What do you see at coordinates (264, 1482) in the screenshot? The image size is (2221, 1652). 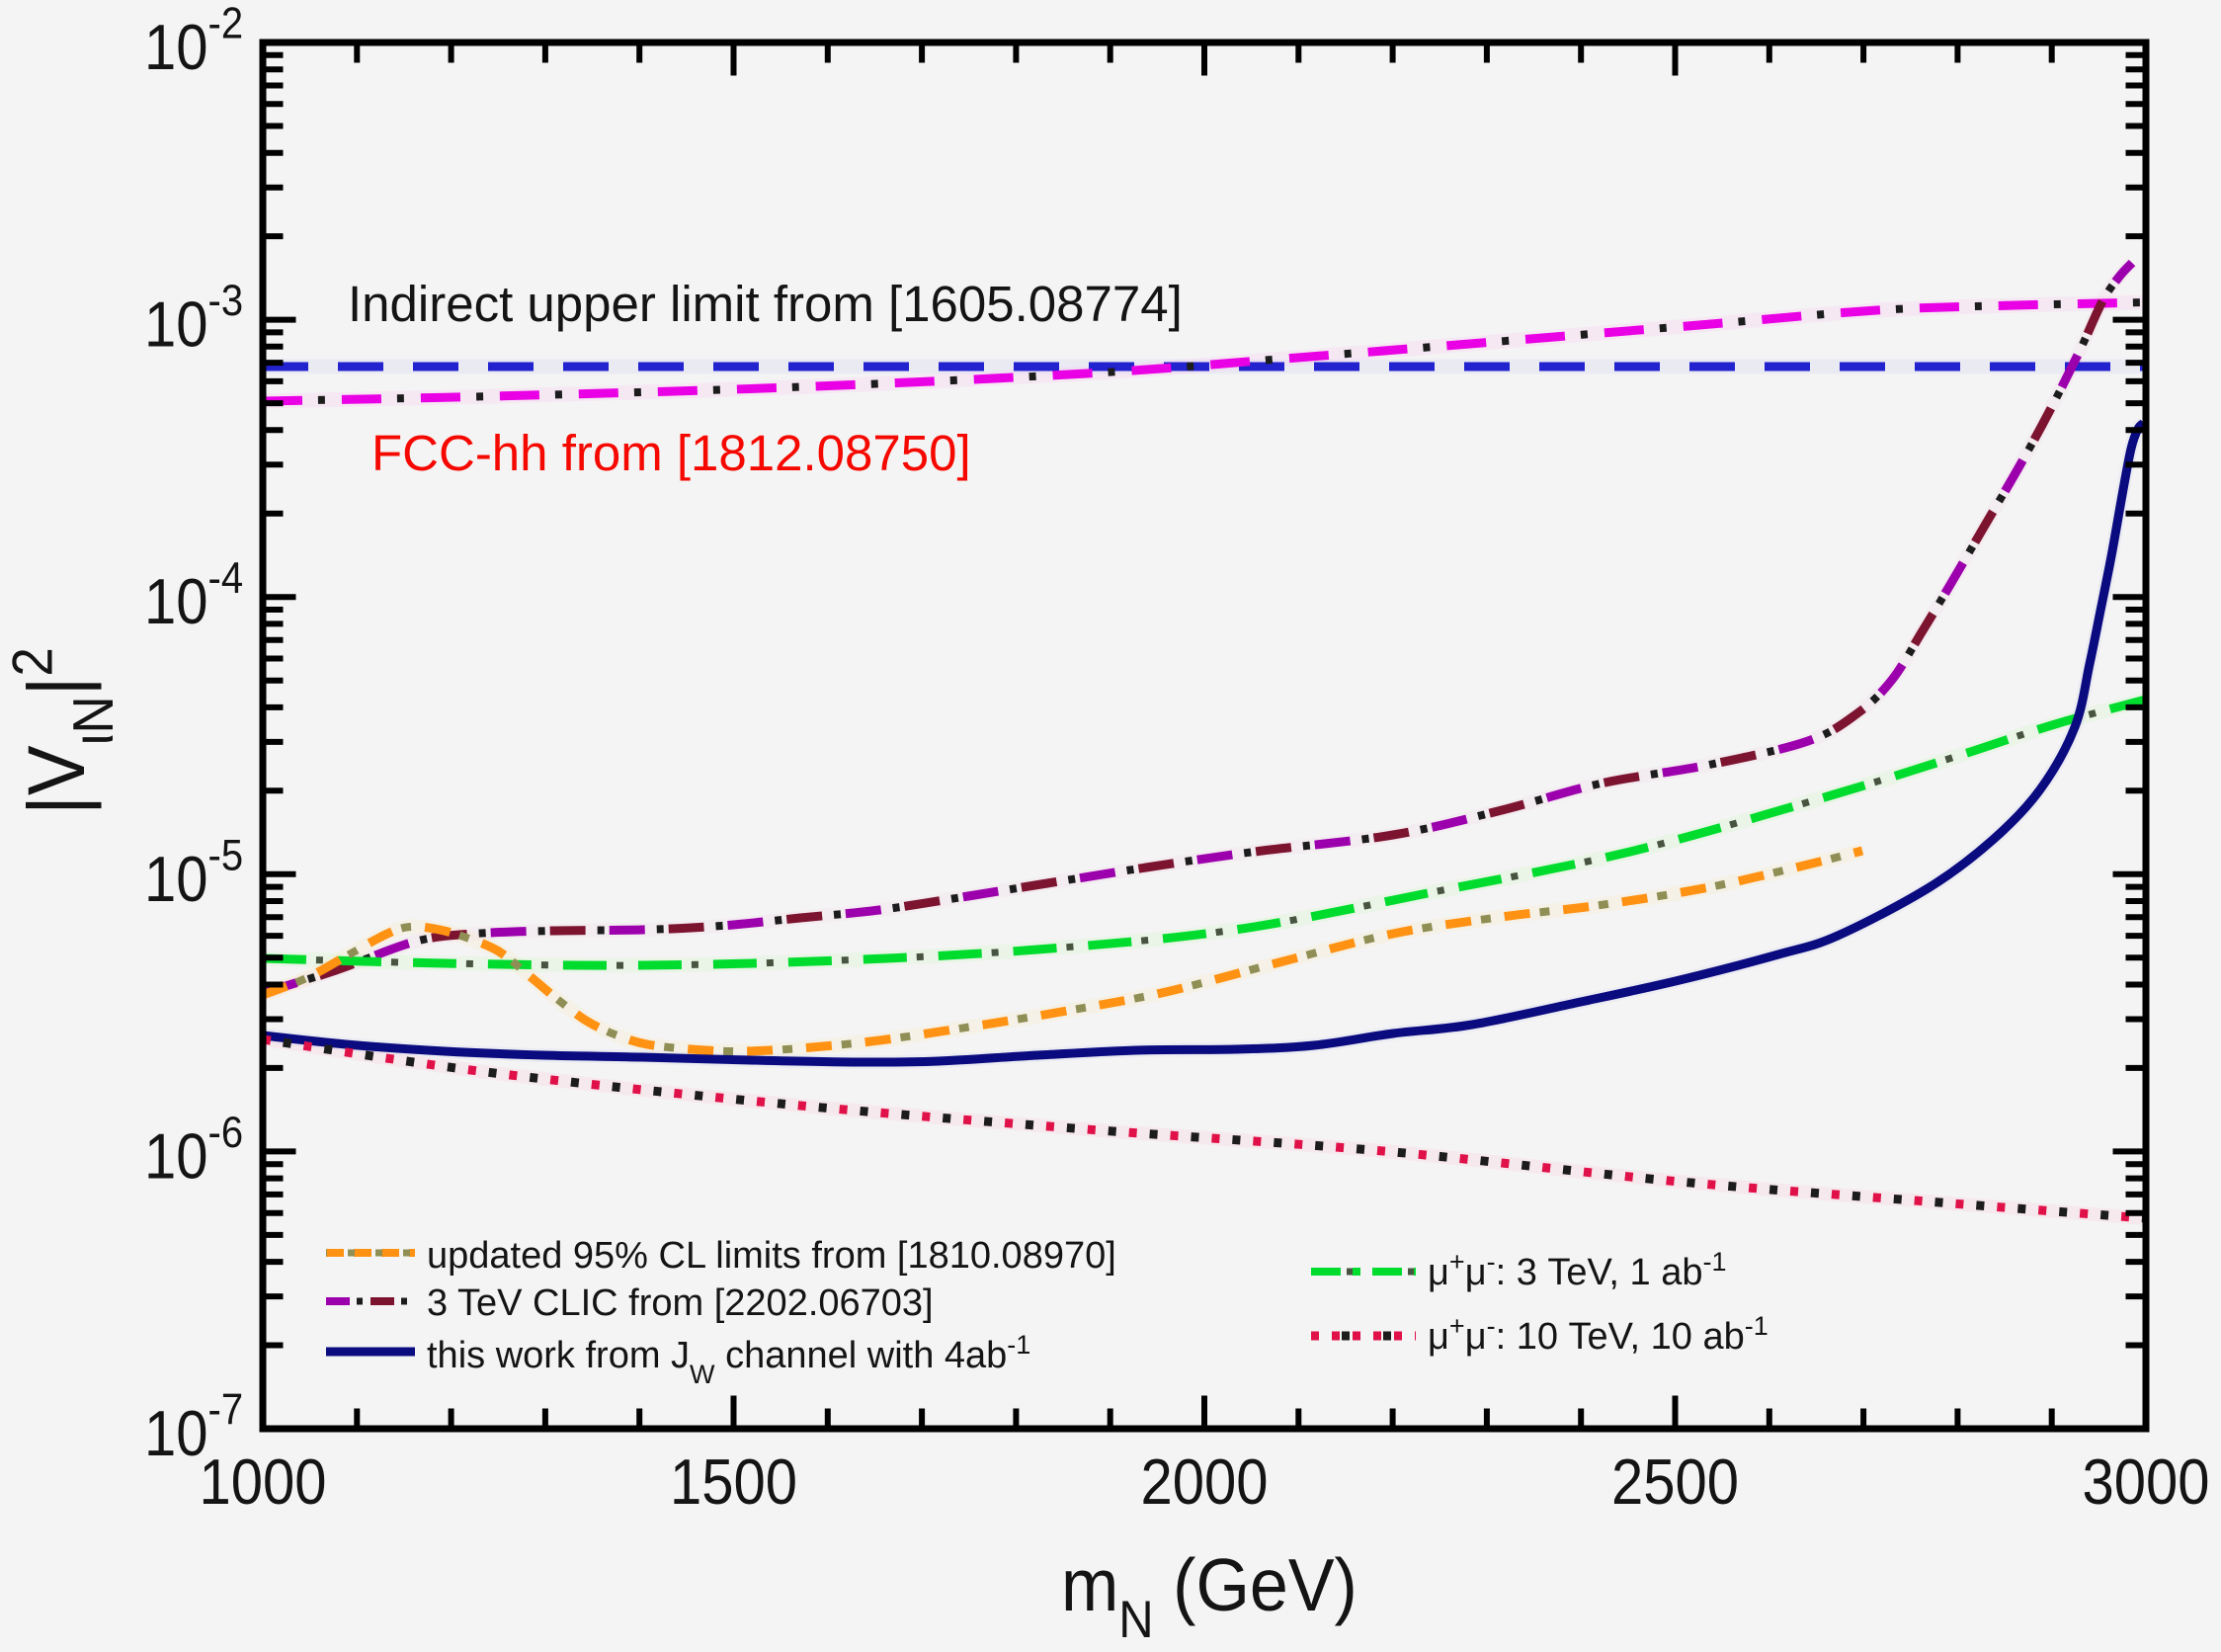 I see `svg-text: 1000` at bounding box center [264, 1482].